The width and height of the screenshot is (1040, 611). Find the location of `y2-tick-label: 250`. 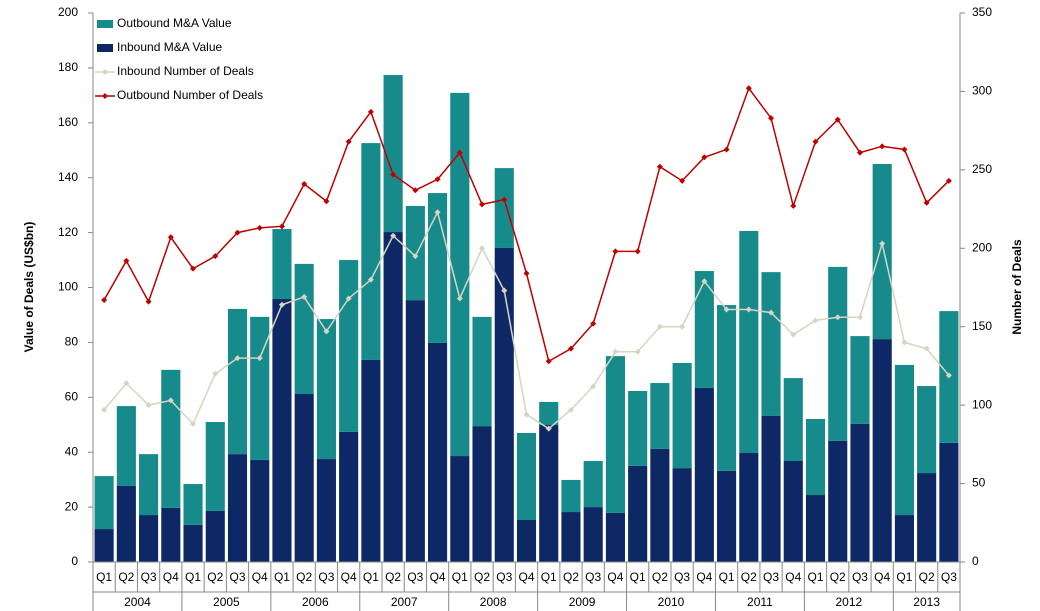

y2-tick-label: 250 is located at coordinates (982, 169).